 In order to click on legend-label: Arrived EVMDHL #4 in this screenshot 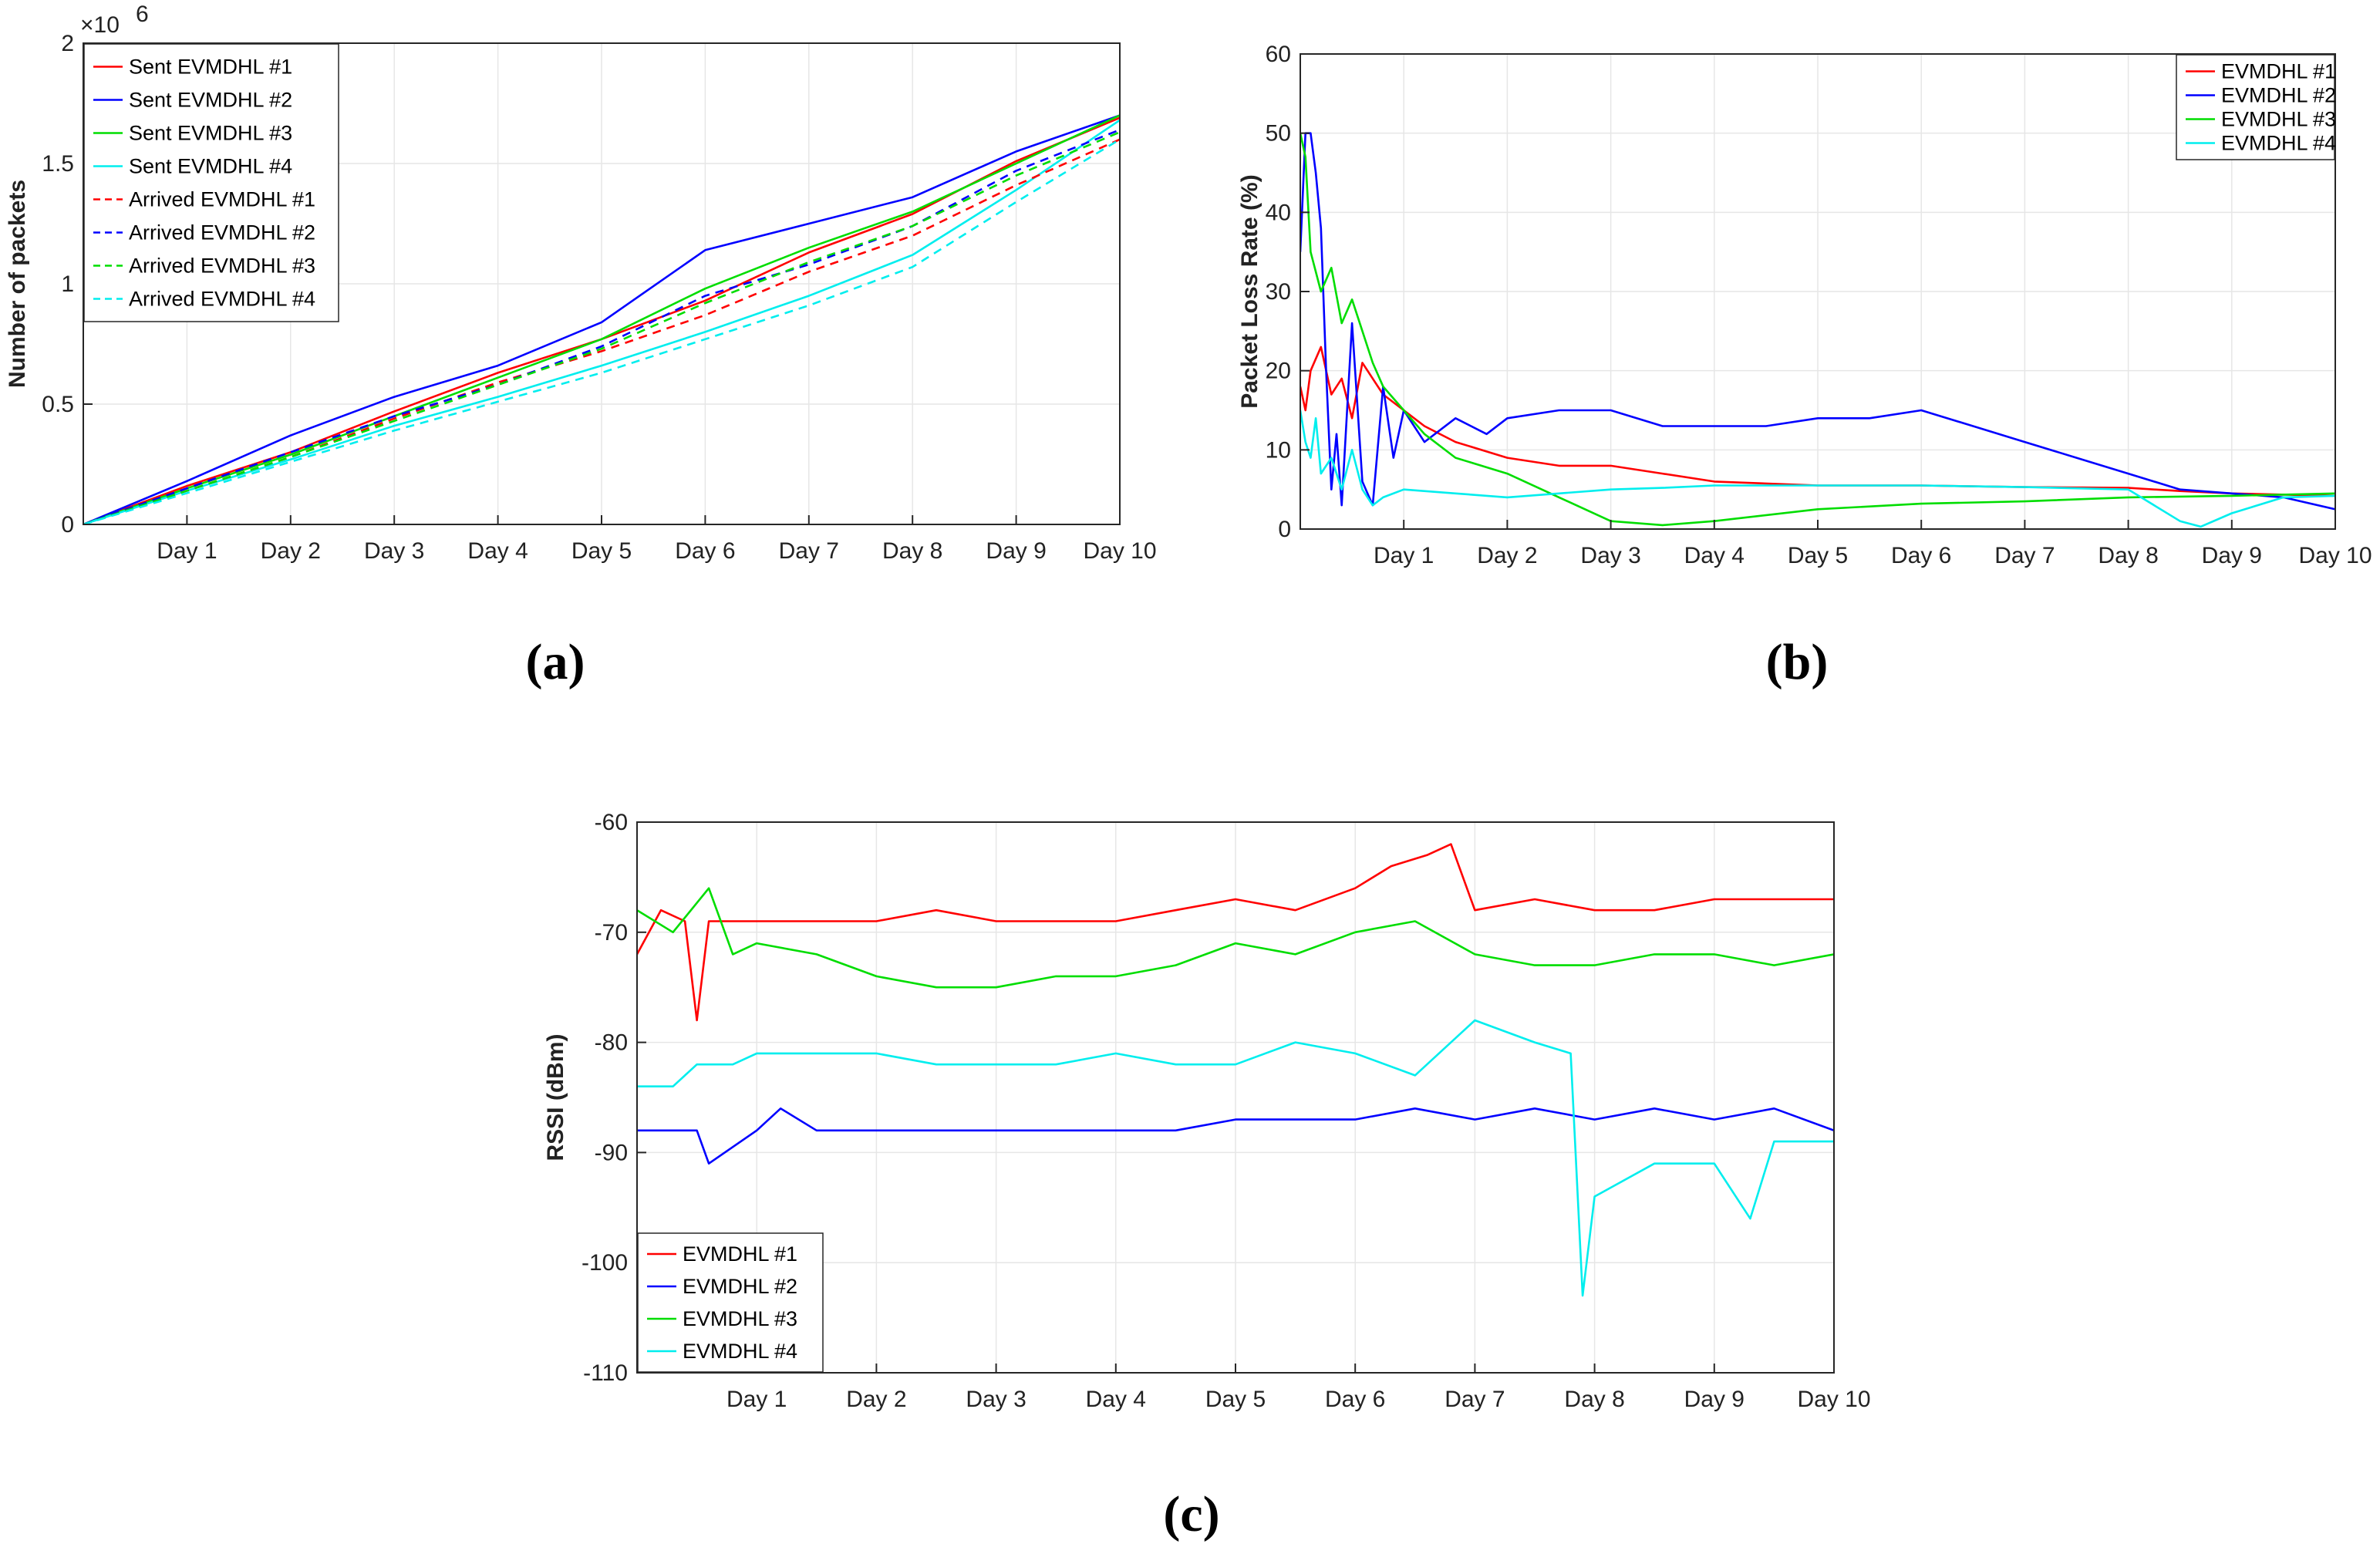, I will do `click(222, 300)`.